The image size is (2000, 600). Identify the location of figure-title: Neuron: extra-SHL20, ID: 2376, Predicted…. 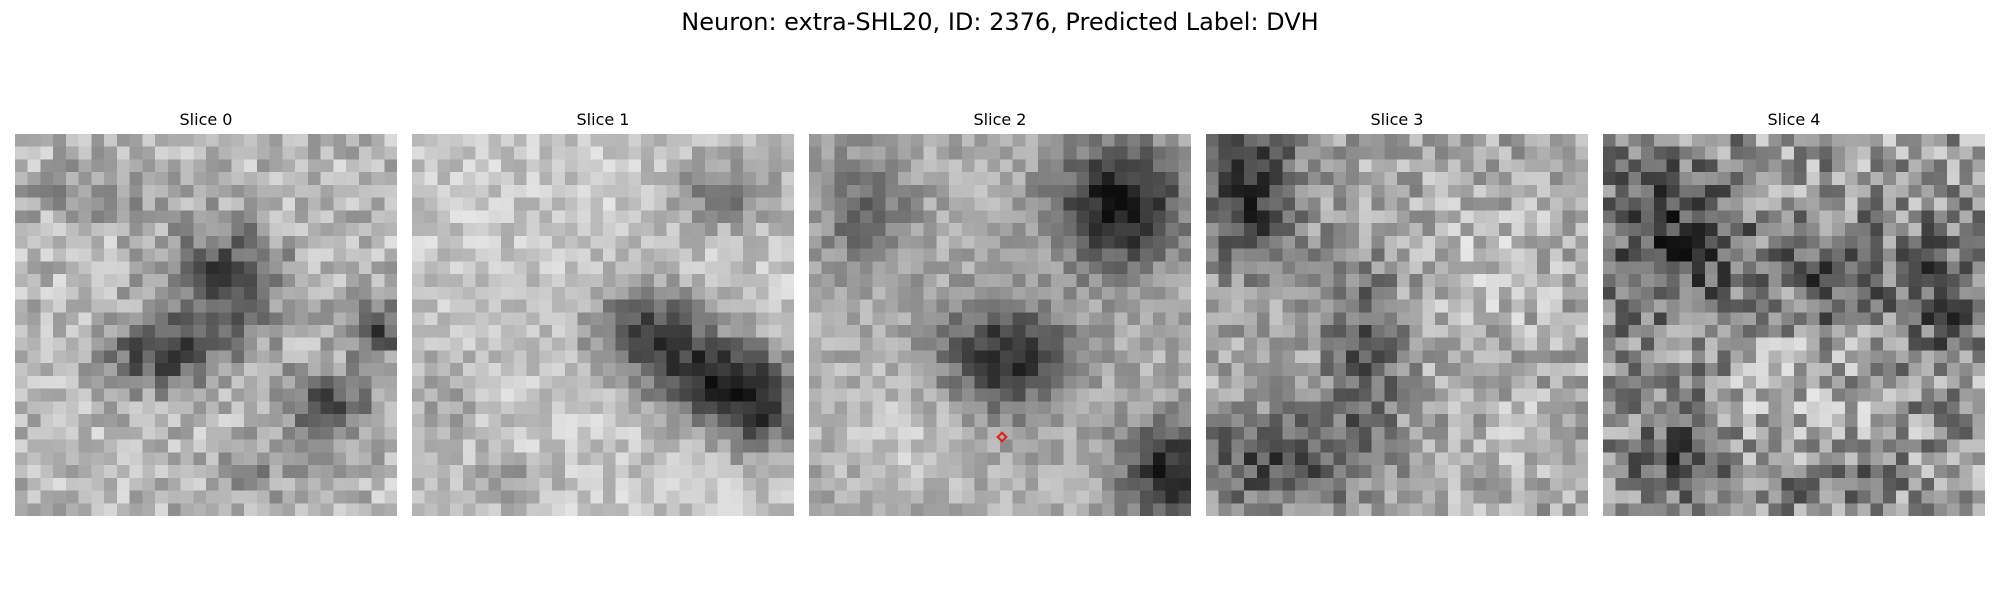
(1000, 22).